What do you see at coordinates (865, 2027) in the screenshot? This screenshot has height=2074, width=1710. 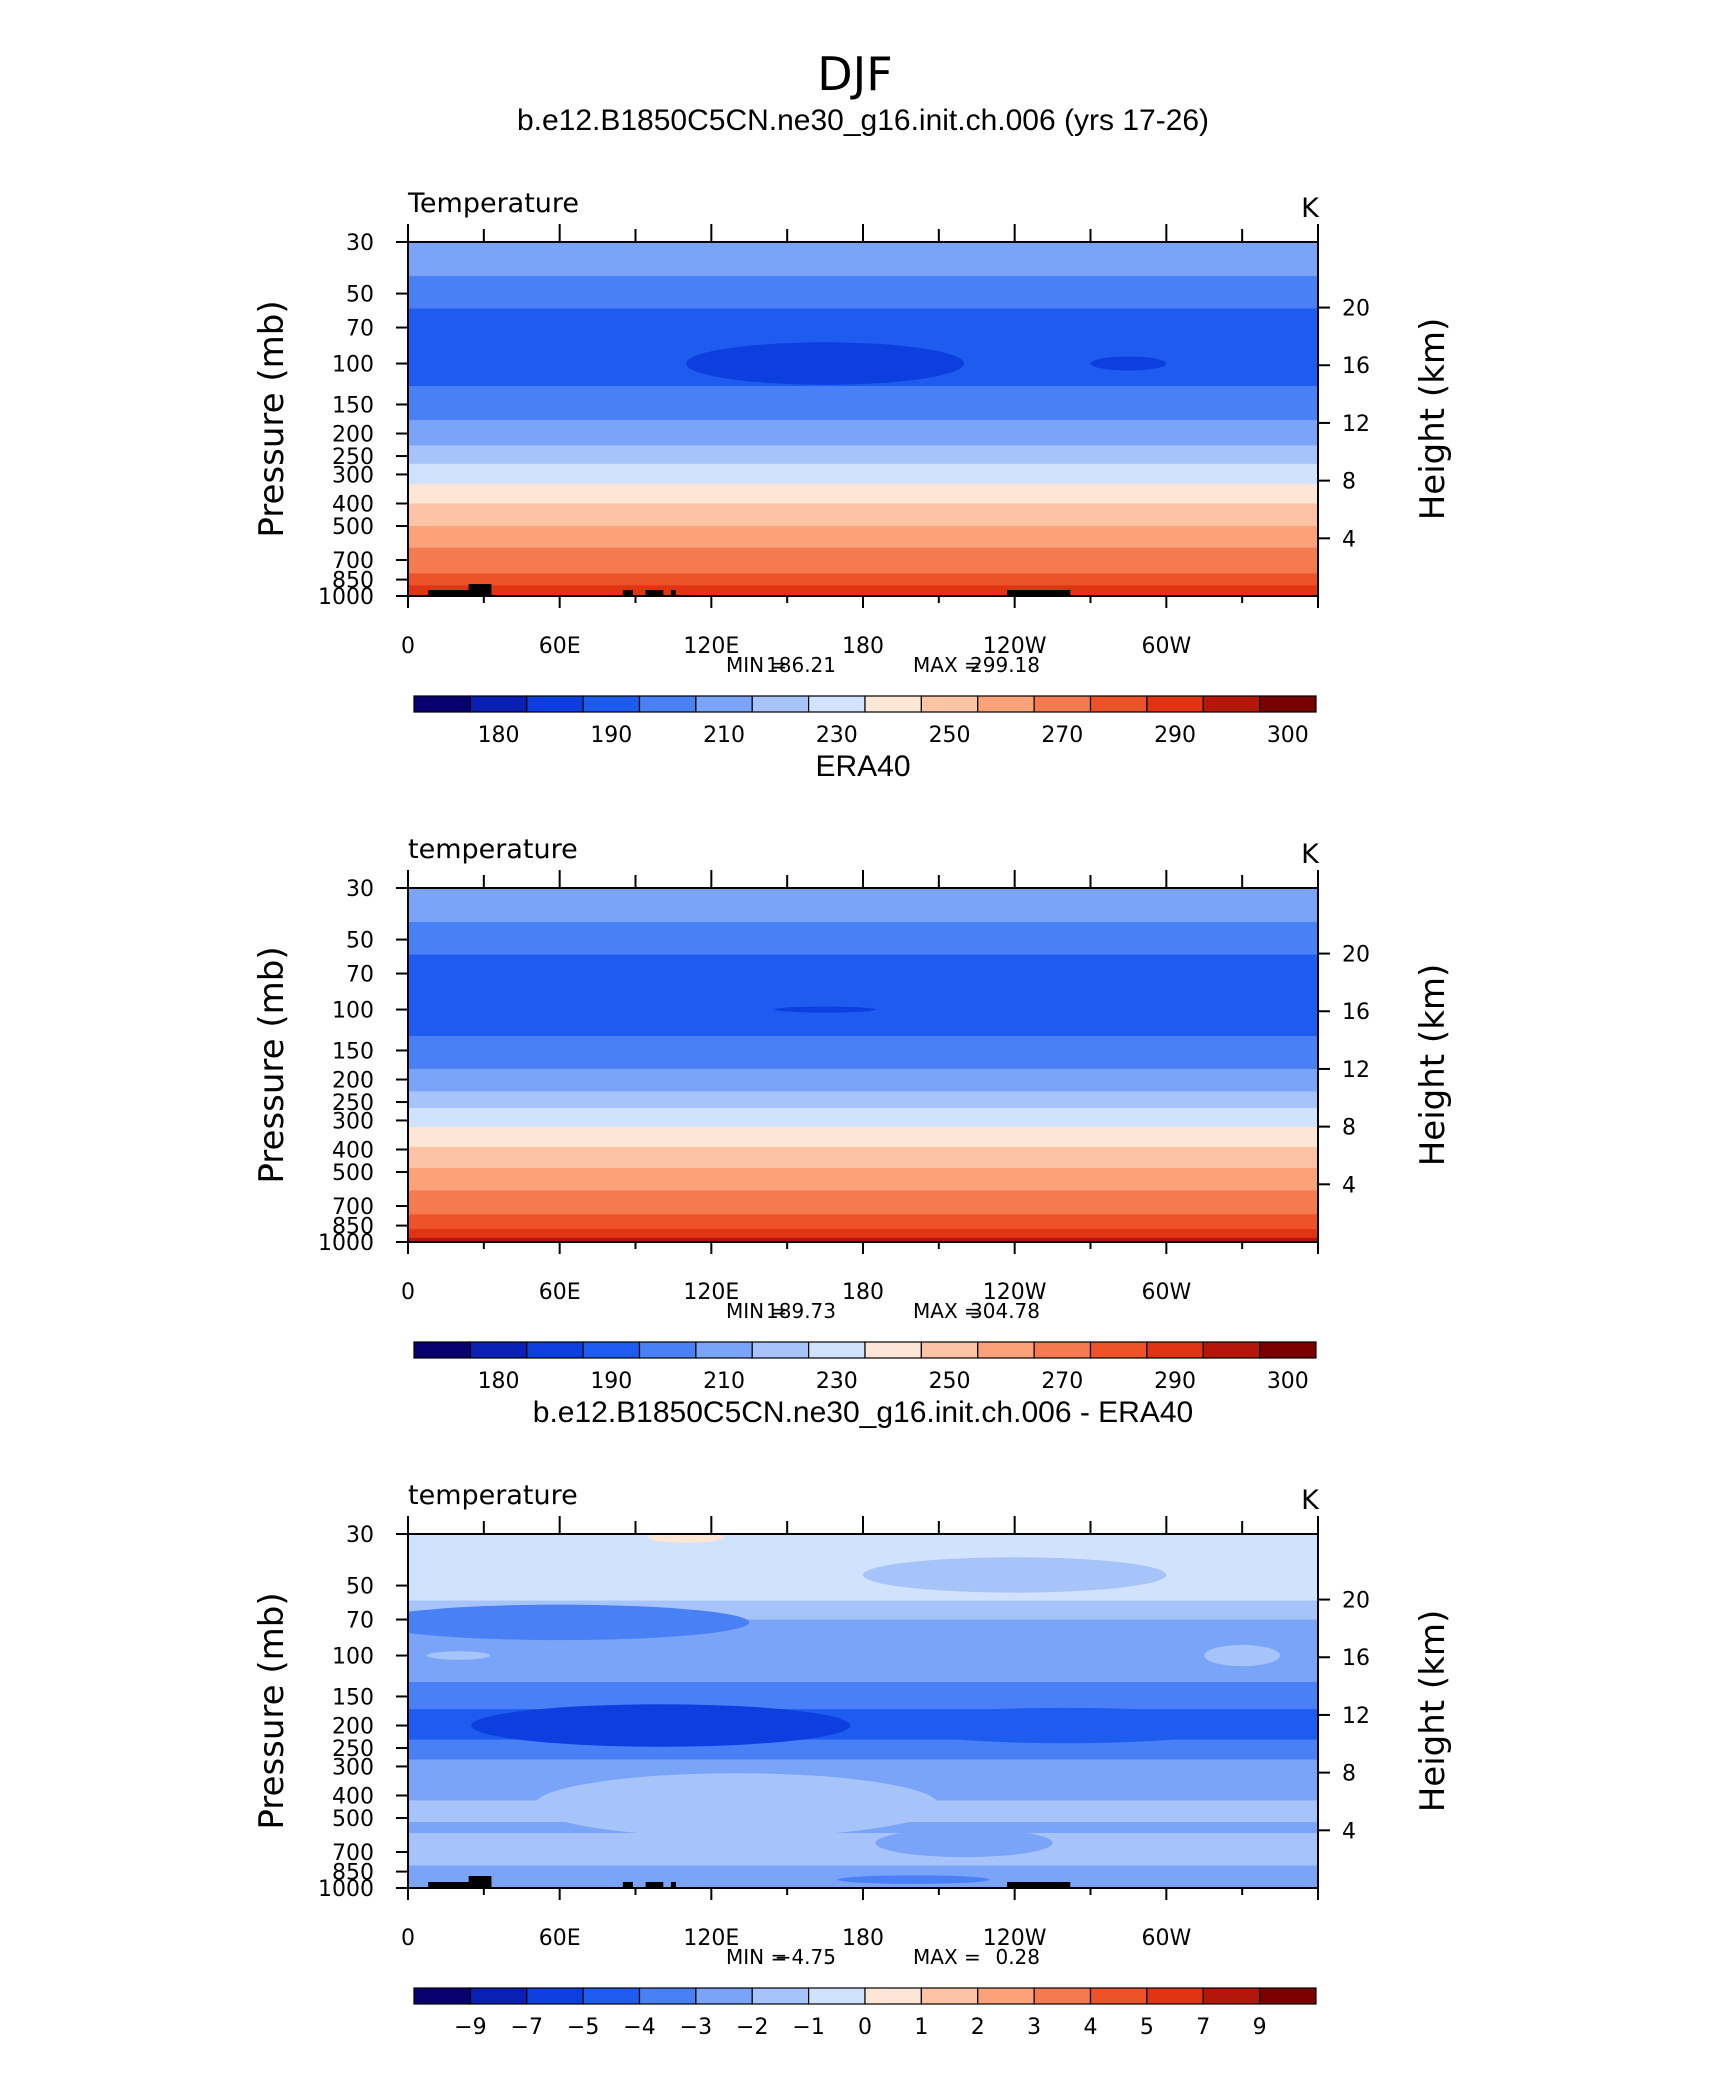 I see `colorbar-label: 0` at bounding box center [865, 2027].